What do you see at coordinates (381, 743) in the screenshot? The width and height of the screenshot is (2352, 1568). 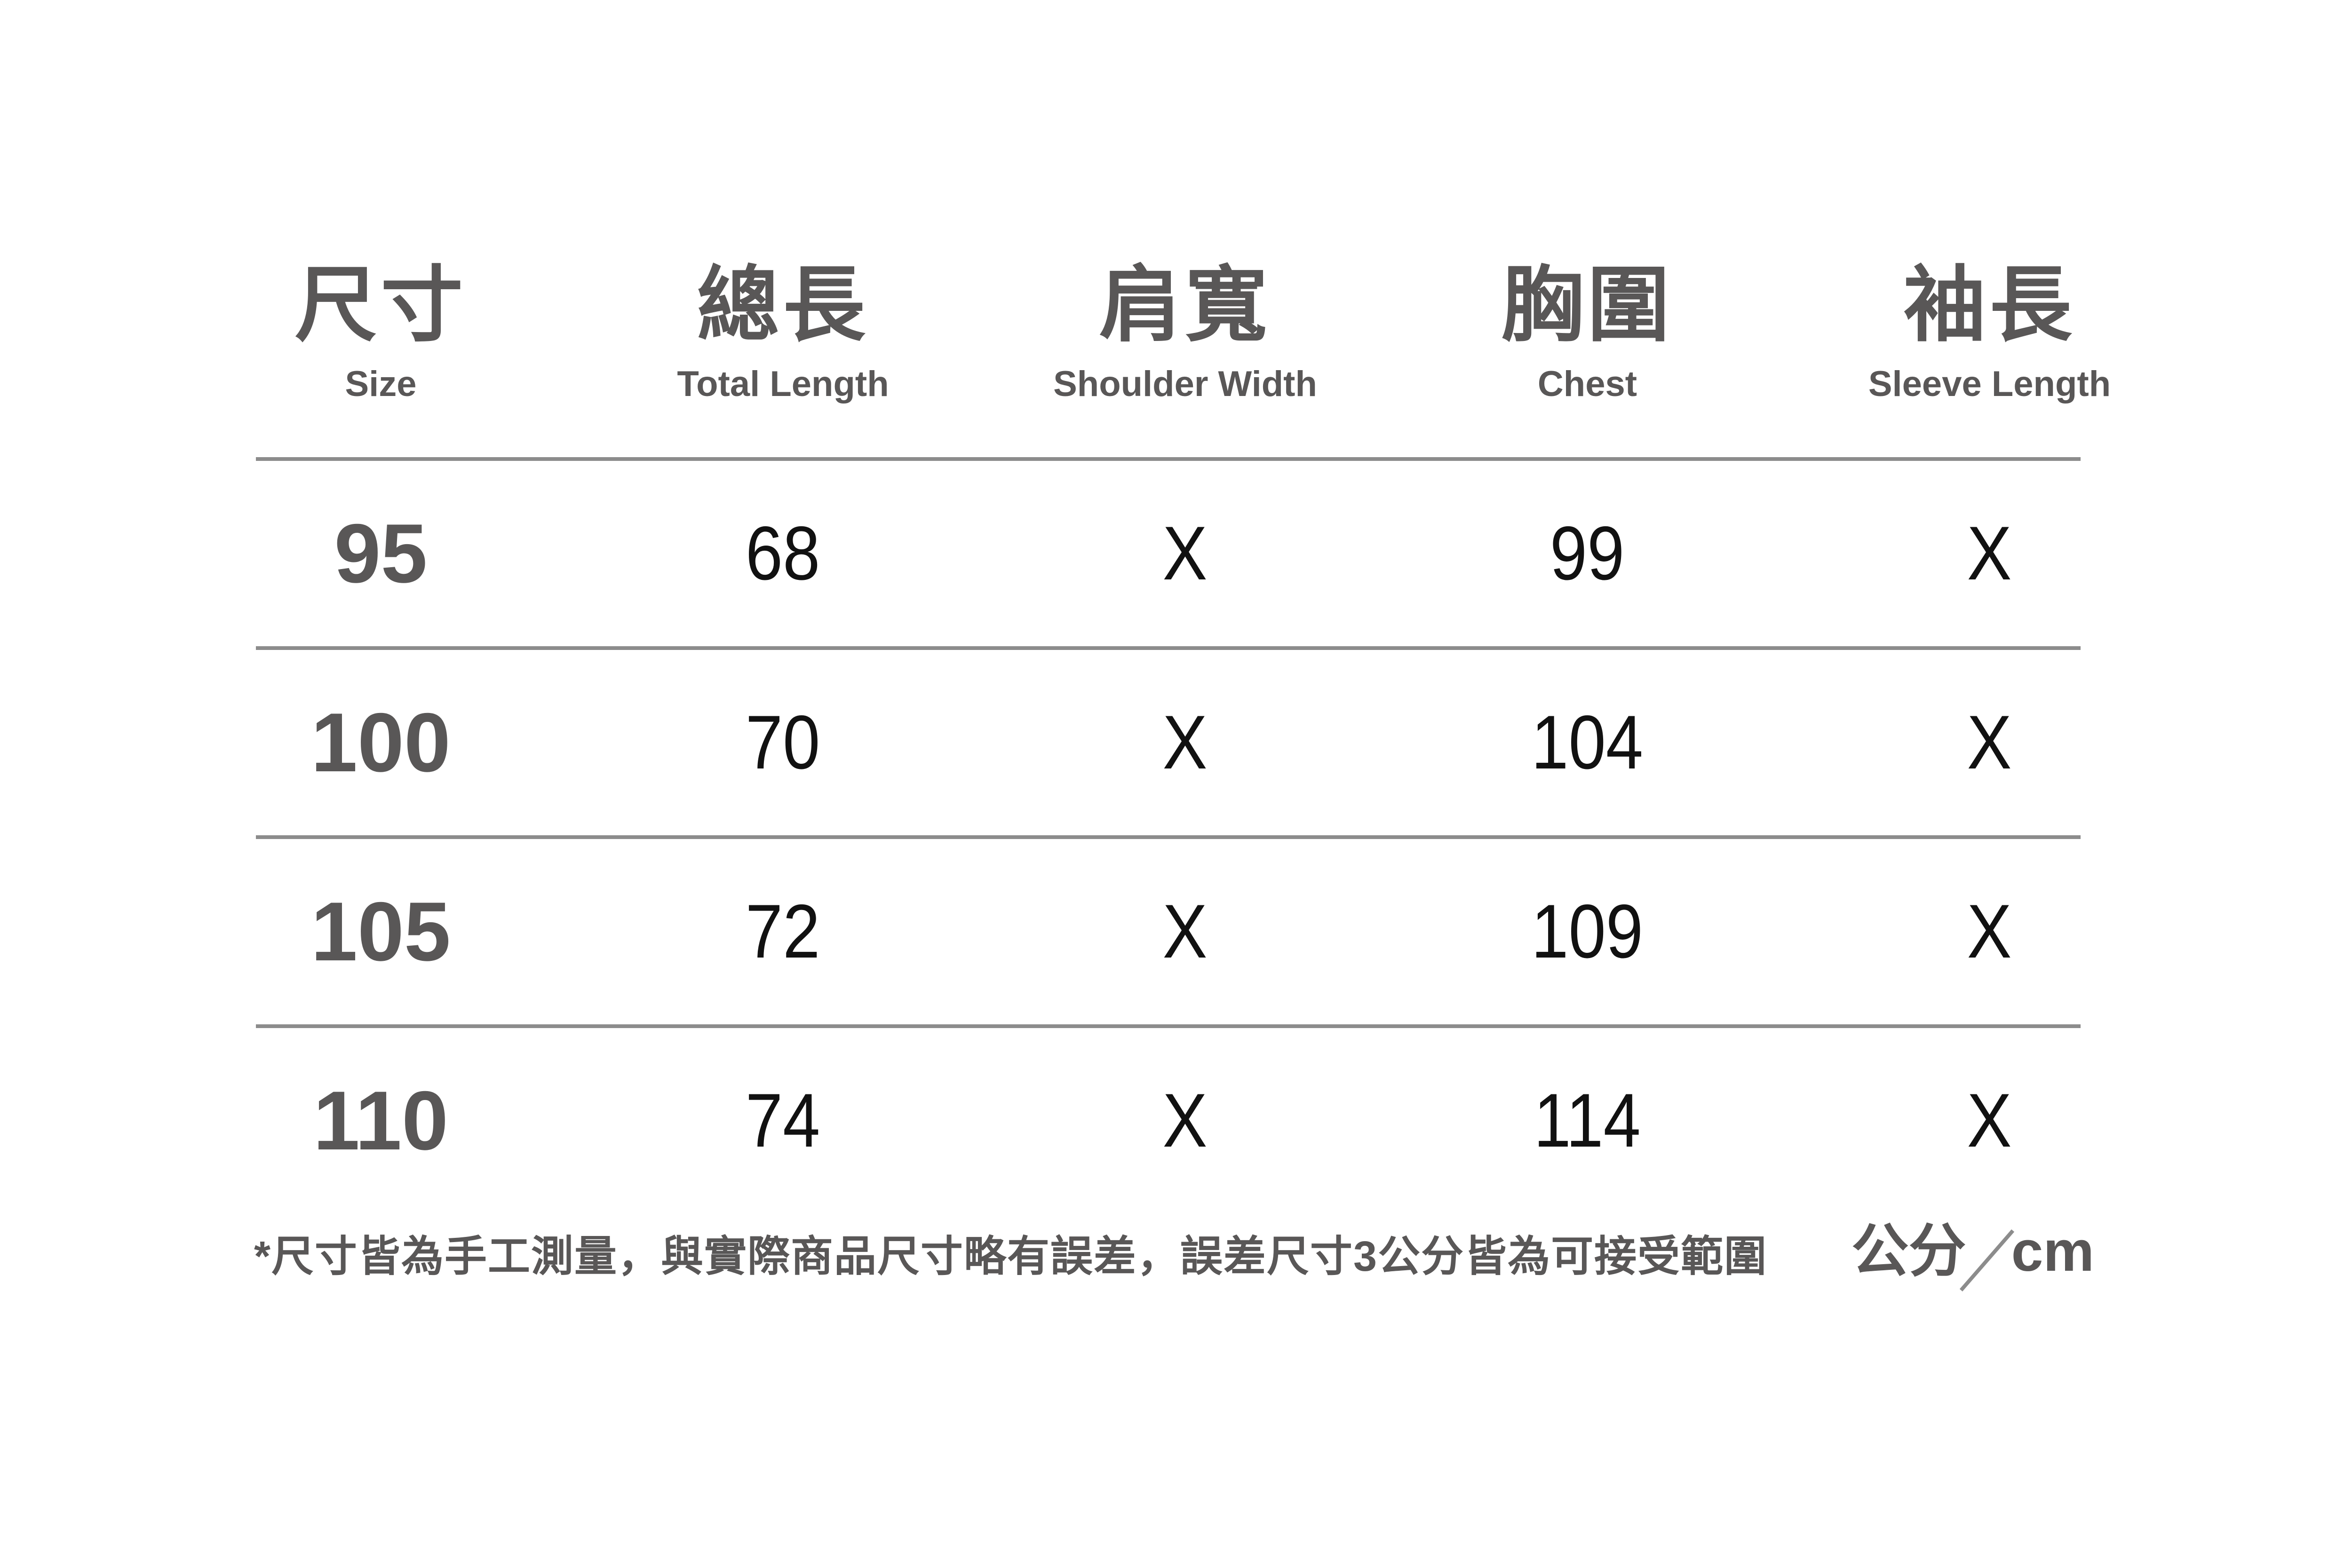 I see `cell-size: 100` at bounding box center [381, 743].